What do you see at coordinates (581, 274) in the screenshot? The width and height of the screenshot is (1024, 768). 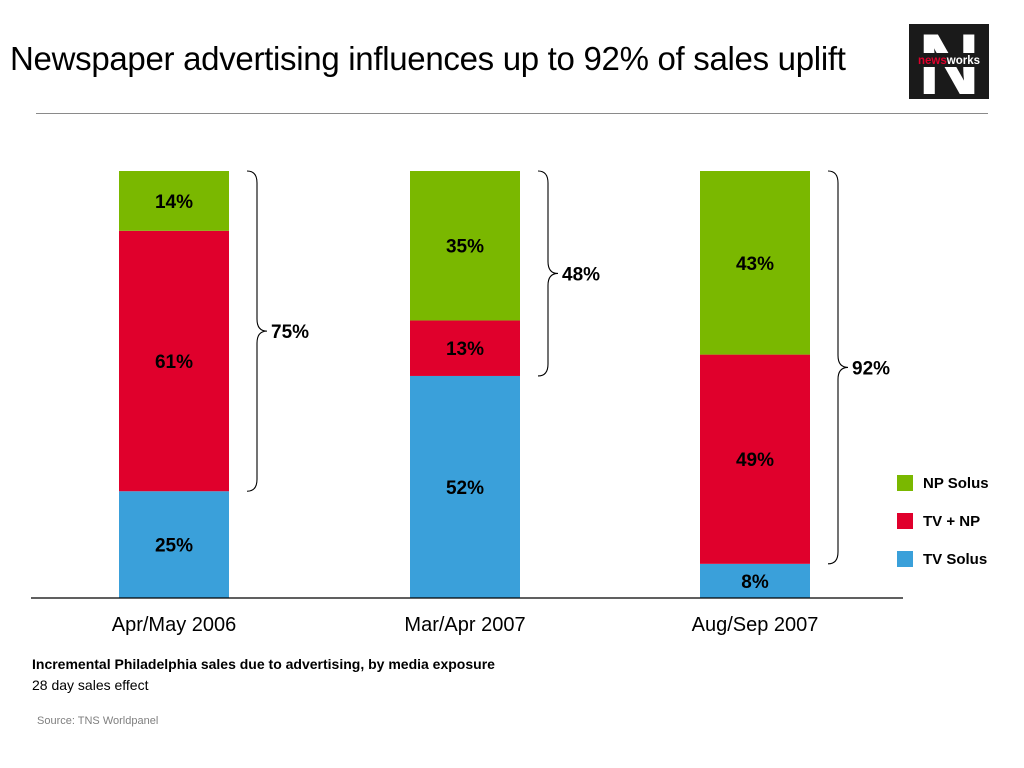 I see `bracket-total-label: 48%` at bounding box center [581, 274].